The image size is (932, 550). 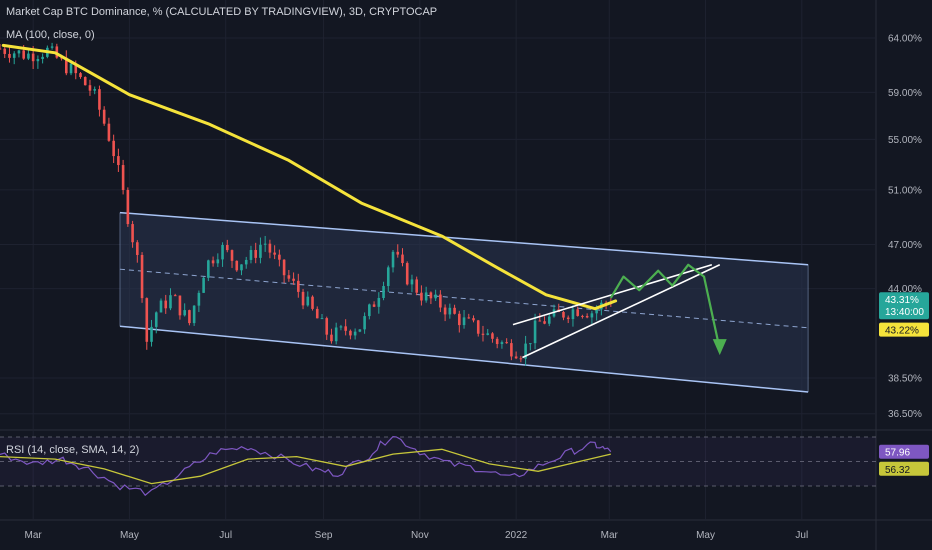 What do you see at coordinates (905, 140) in the screenshot?
I see `price-tick-label: 55.00%` at bounding box center [905, 140].